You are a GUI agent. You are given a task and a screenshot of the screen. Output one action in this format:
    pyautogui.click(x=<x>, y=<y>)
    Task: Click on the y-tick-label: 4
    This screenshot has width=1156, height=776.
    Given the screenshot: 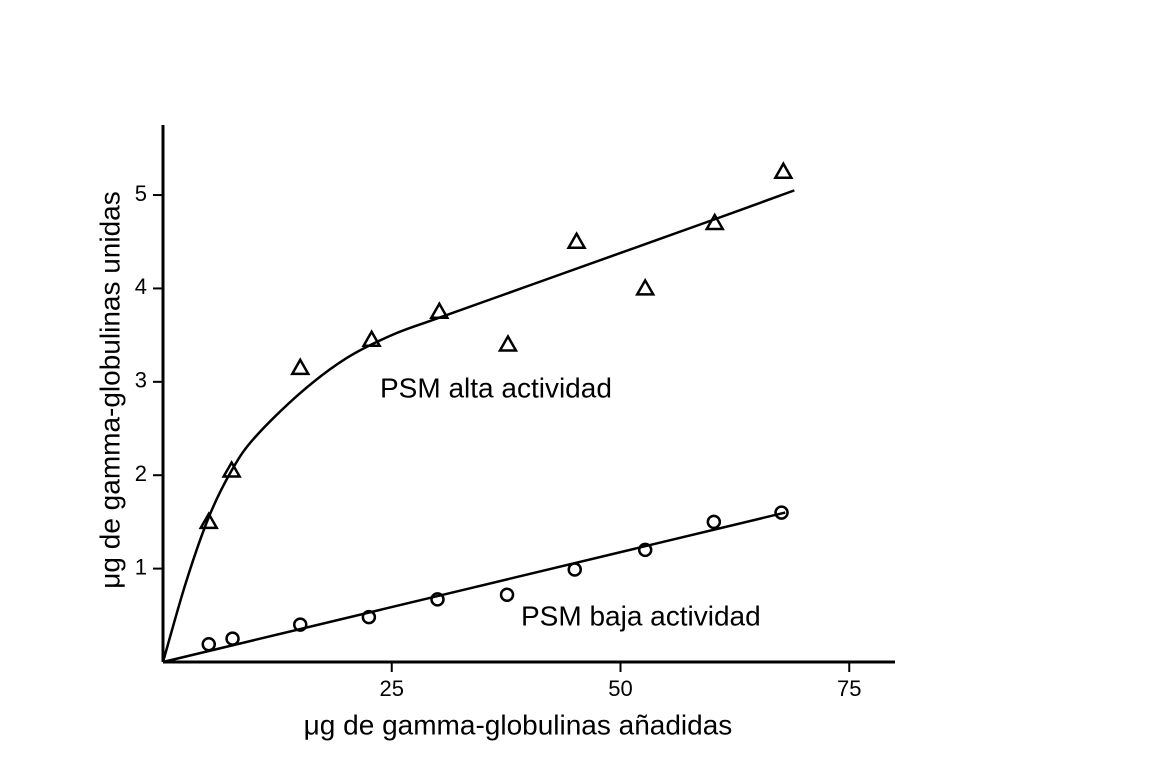 What is the action you would take?
    pyautogui.click(x=141, y=286)
    